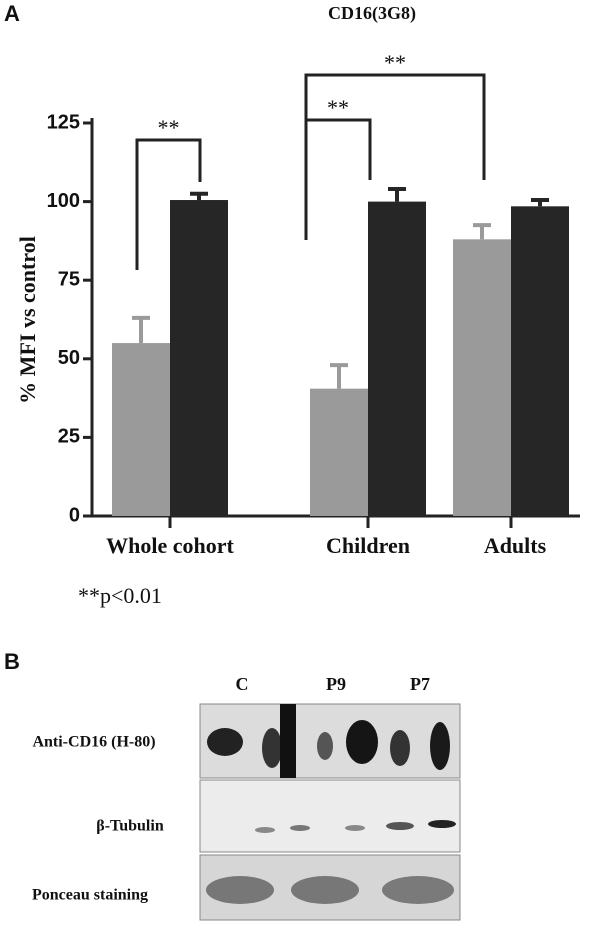 This screenshot has width=600, height=928. Describe the element at coordinates (372, 13) in the screenshot. I see `chart-title: CD16(3G8)` at that location.